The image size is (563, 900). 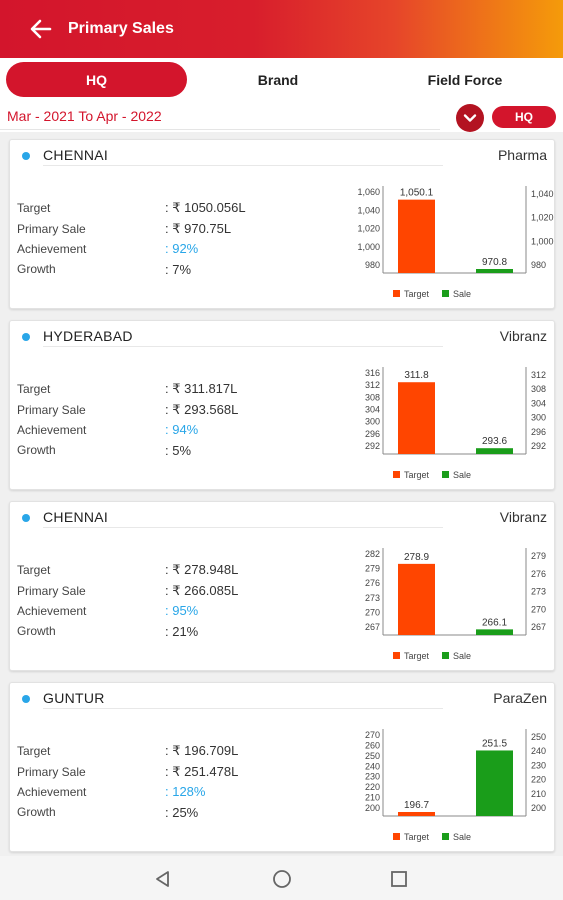 What do you see at coordinates (205, 208) in the screenshot?
I see `target-value: : ₹ 1050.056L` at bounding box center [205, 208].